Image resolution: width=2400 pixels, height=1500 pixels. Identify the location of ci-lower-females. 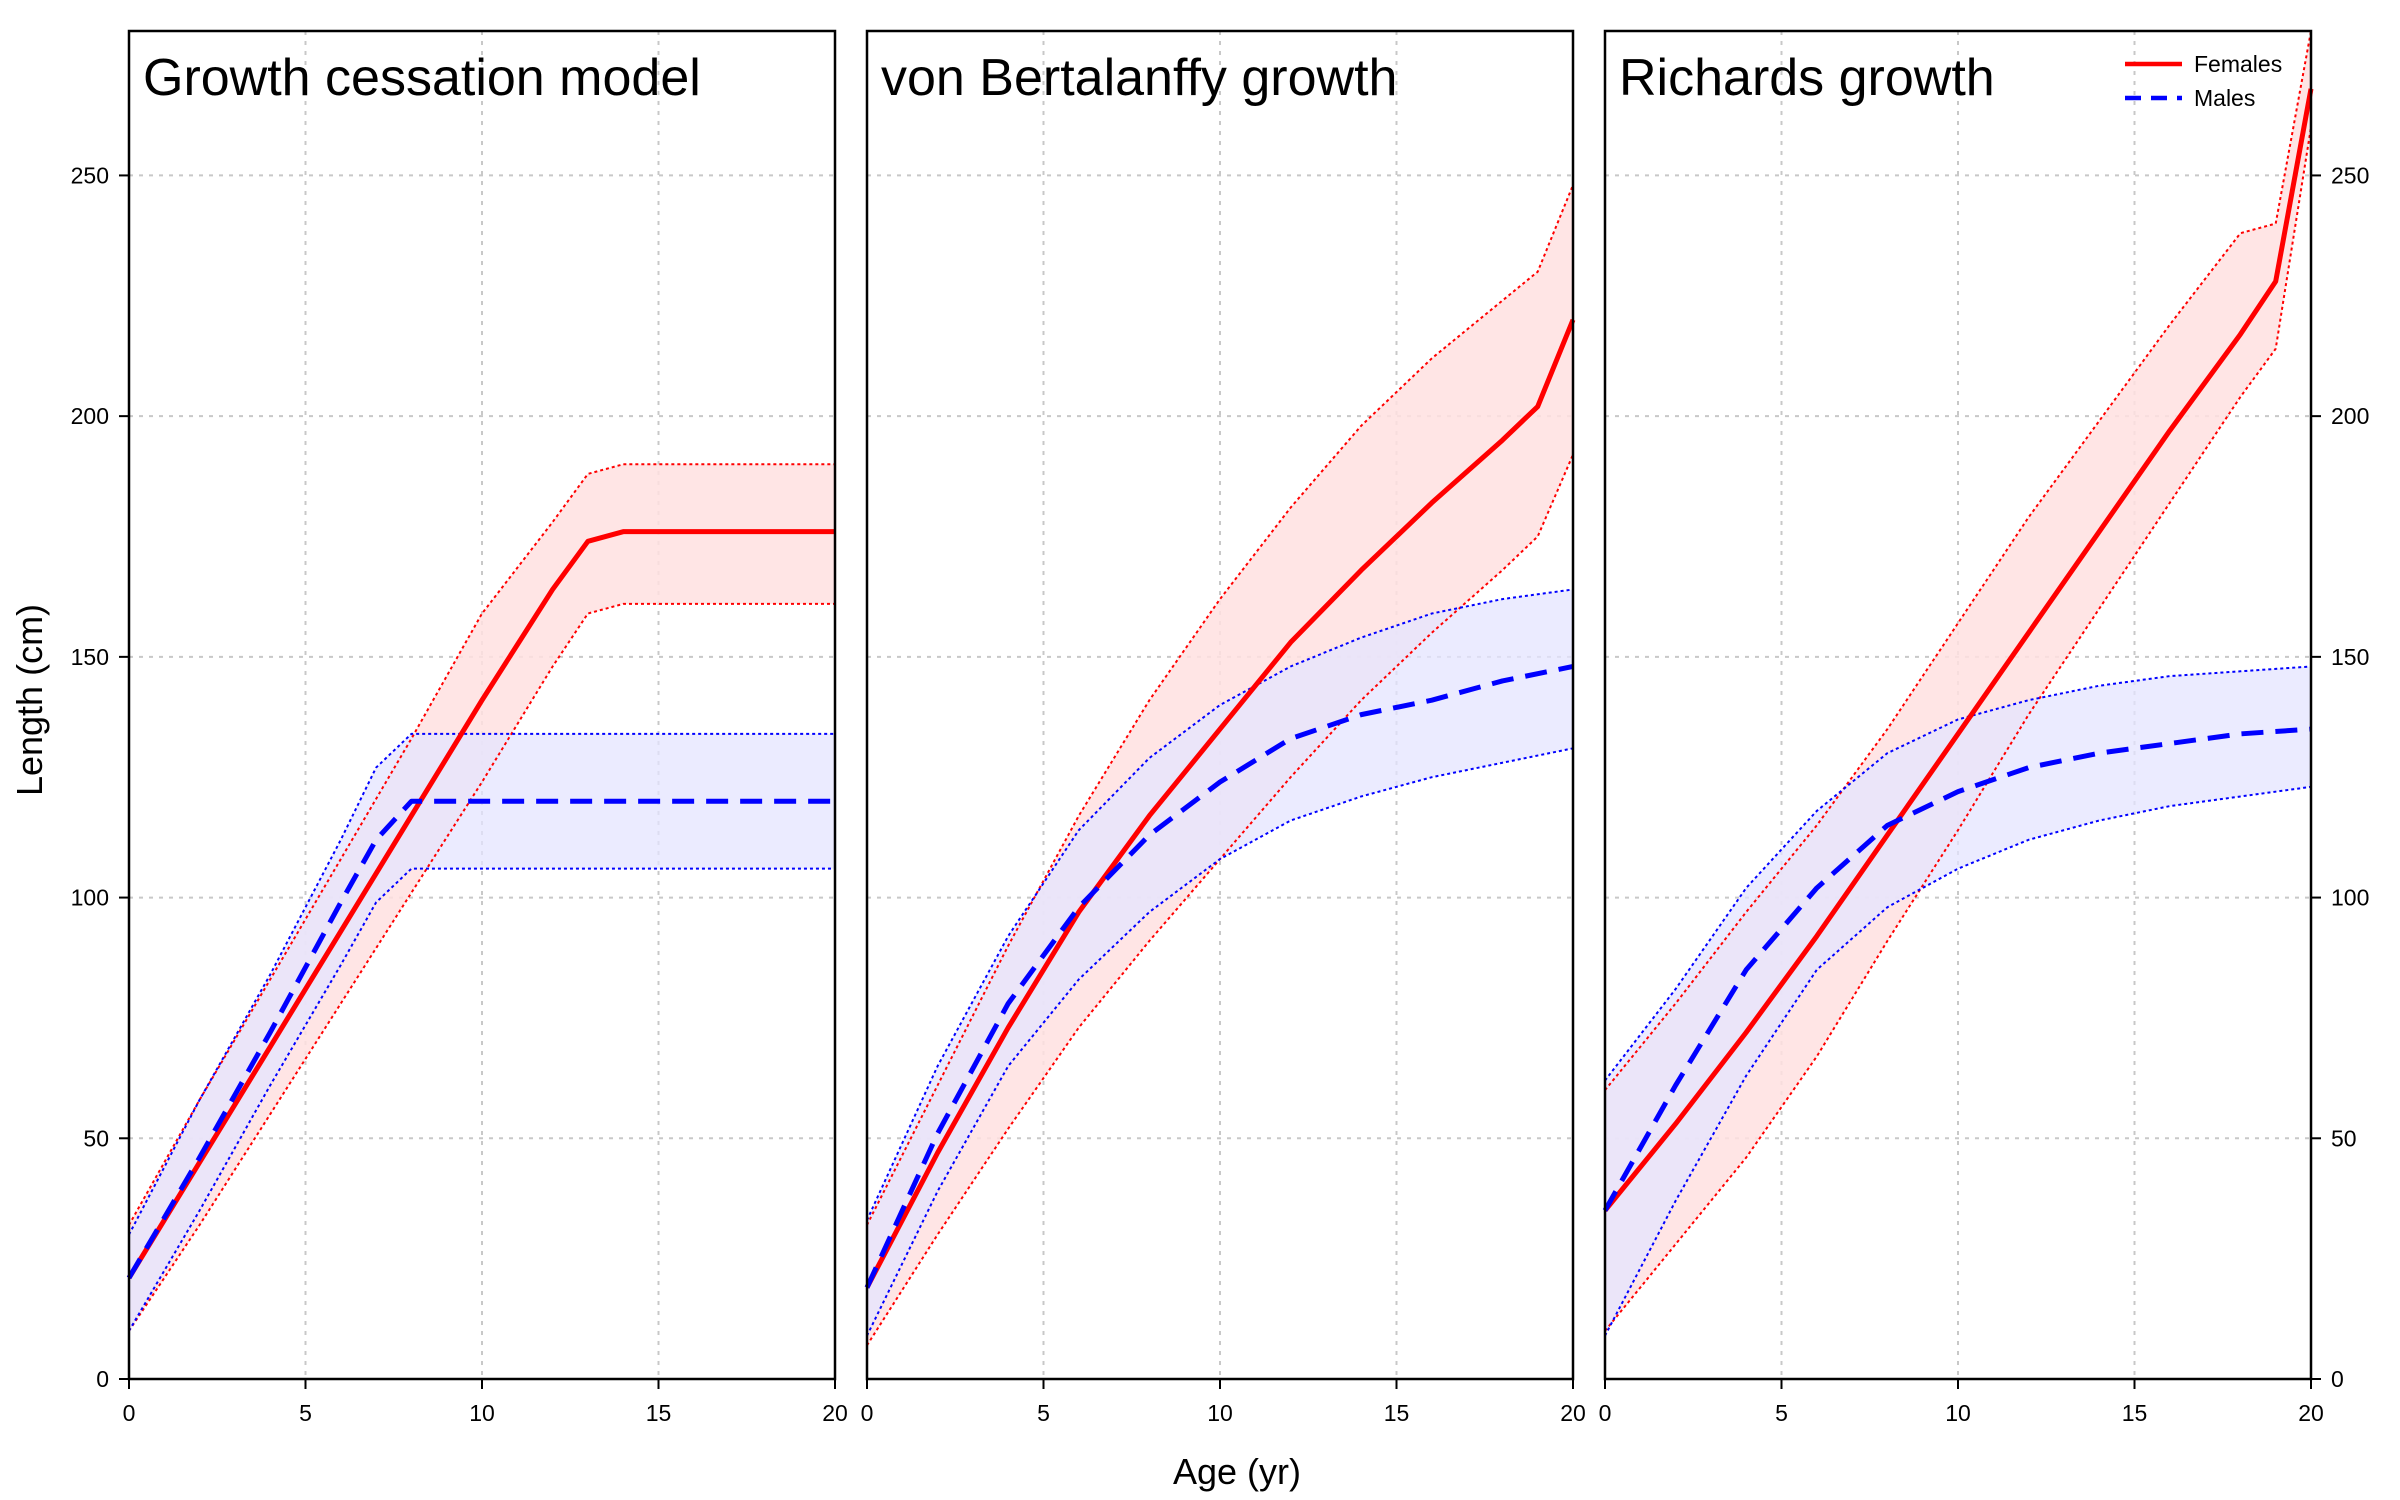
(481, 967).